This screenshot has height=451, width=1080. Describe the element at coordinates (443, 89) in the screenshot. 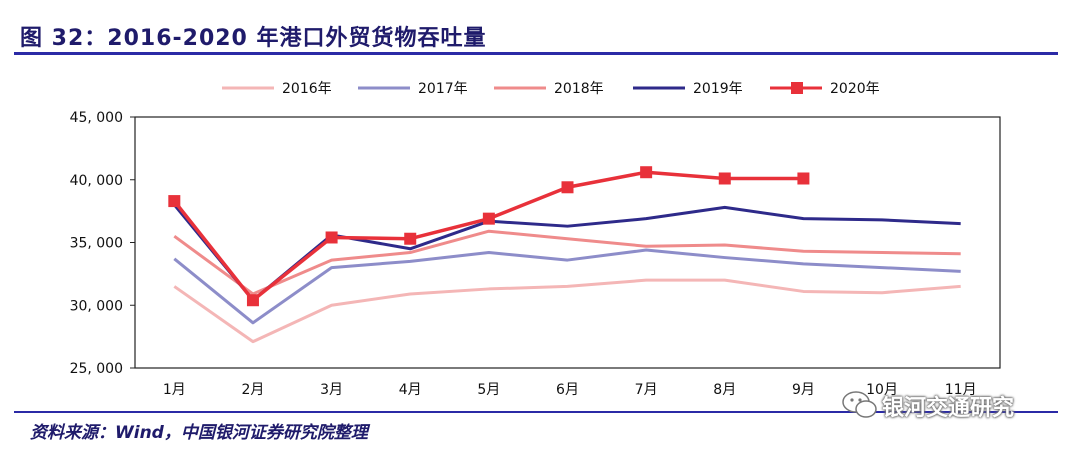

I see `legend-label-2017年: 2017年` at that location.